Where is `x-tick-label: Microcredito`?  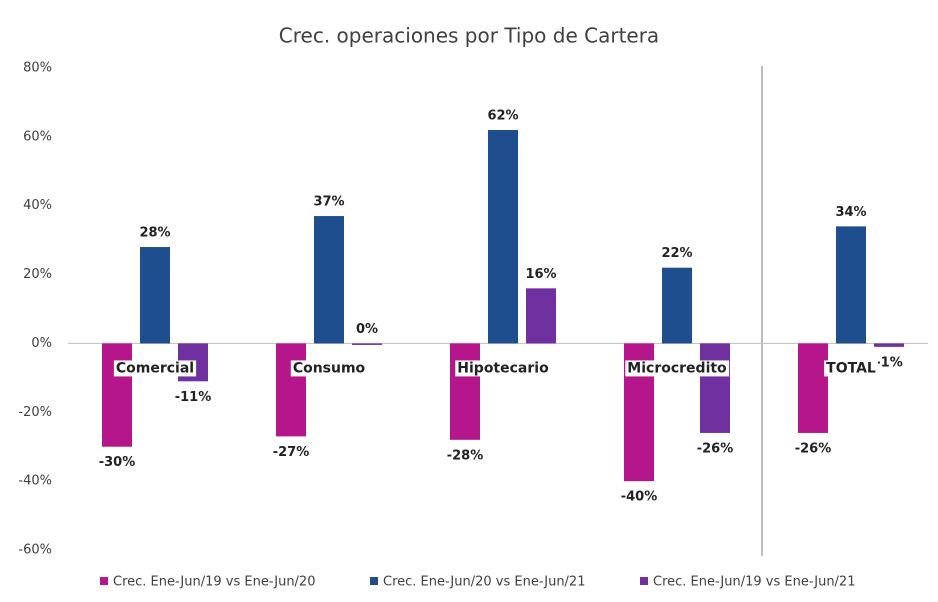 x-tick-label: Microcredito is located at coordinates (677, 368).